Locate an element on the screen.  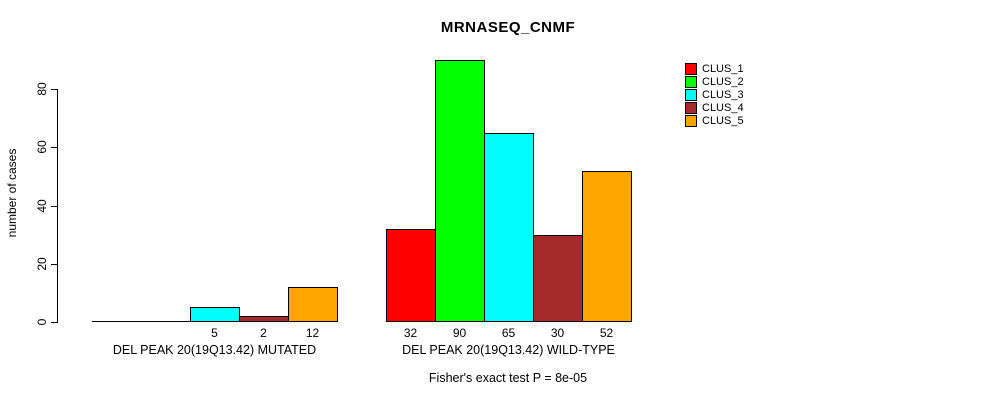
legend-item-clus_1: CLUS_1 is located at coordinates (714, 69).